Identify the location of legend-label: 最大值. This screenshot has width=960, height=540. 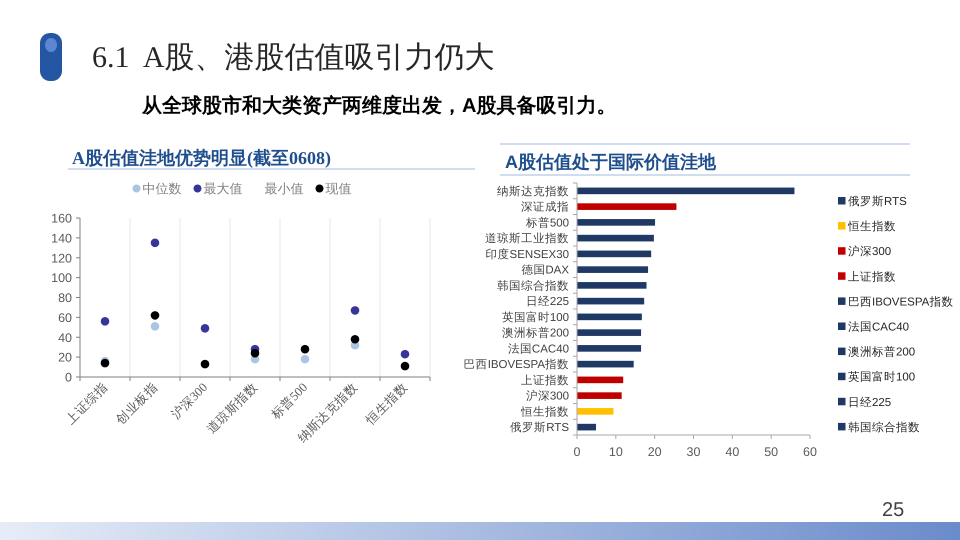
(223, 188).